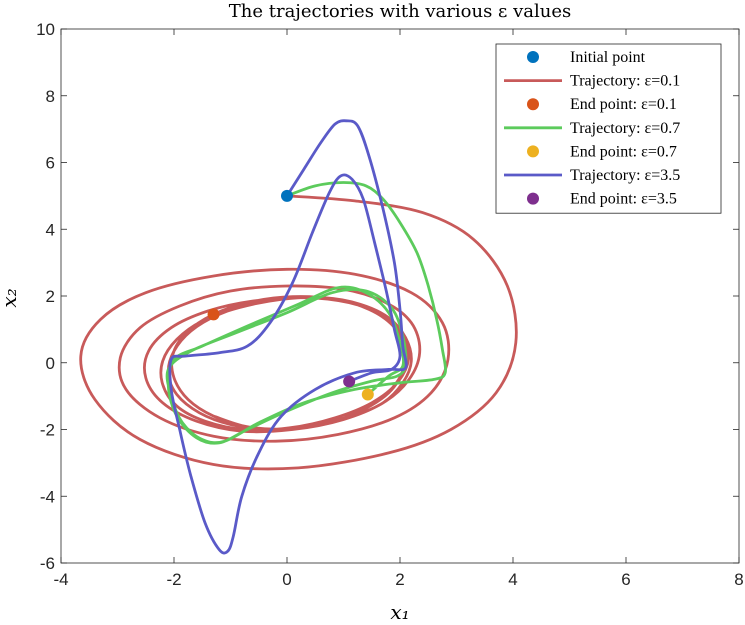 This screenshot has width=745, height=625. Describe the element at coordinates (400, 11) in the screenshot. I see `chart-title: The trajectories with various ε values` at that location.